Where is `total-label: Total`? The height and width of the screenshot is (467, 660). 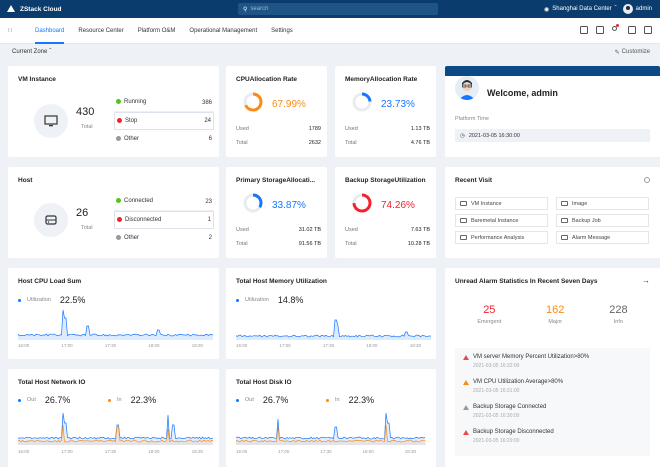
total-label: Total is located at coordinates (351, 143).